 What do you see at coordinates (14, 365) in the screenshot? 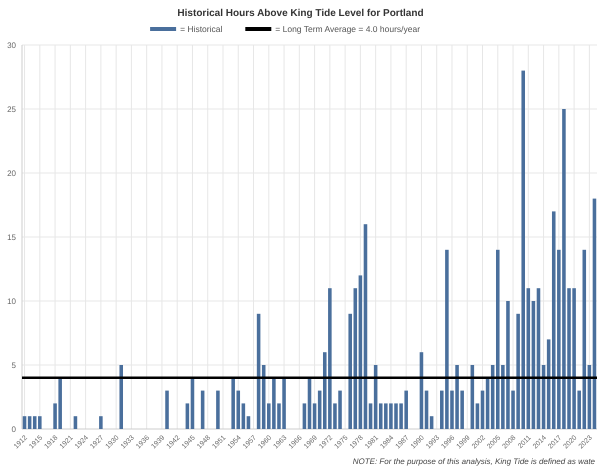
I see `y-tick-label: 5` at bounding box center [14, 365].